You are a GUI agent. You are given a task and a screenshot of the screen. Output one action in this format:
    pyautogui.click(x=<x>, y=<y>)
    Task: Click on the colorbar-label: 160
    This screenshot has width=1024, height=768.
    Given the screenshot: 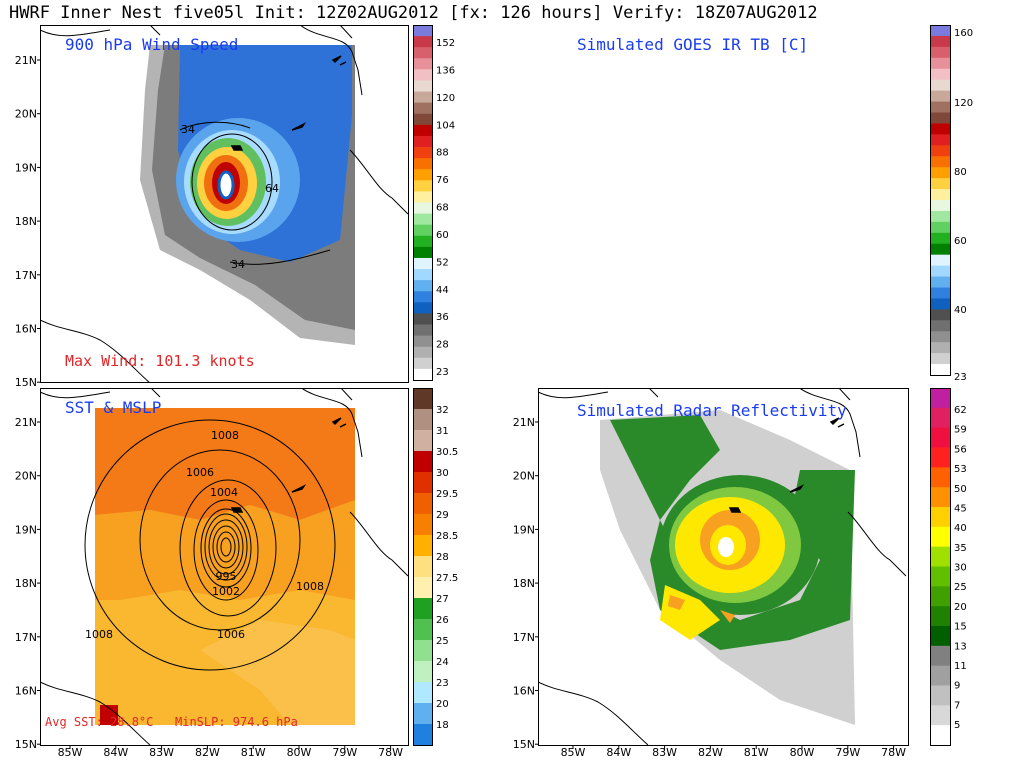 What is the action you would take?
    pyautogui.click(x=963, y=33)
    